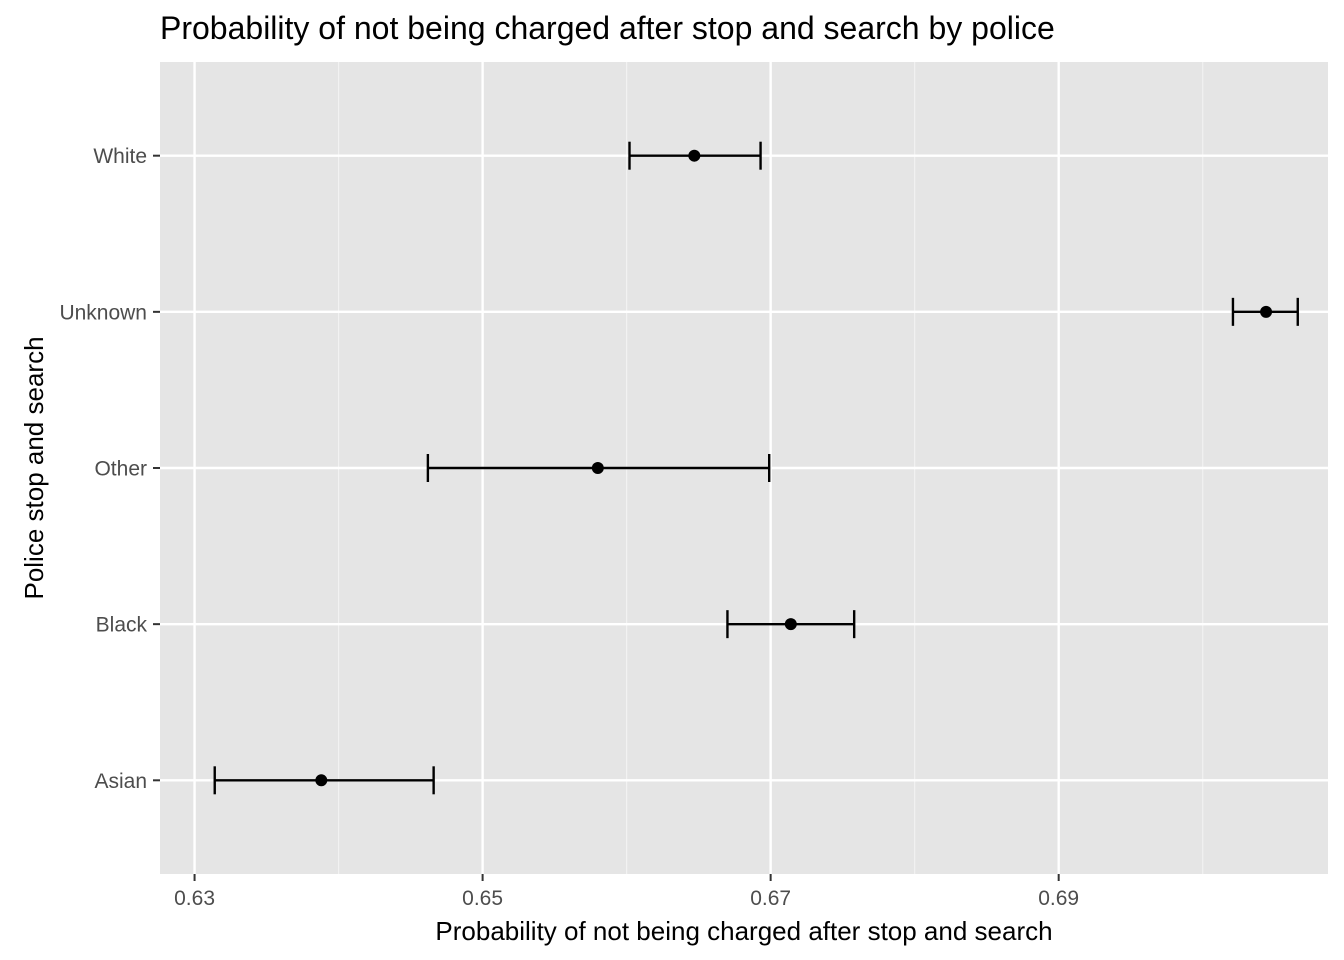 Image resolution: width=1344 pixels, height=960 pixels. I want to click on x-tick-label: 0.65, so click(482, 898).